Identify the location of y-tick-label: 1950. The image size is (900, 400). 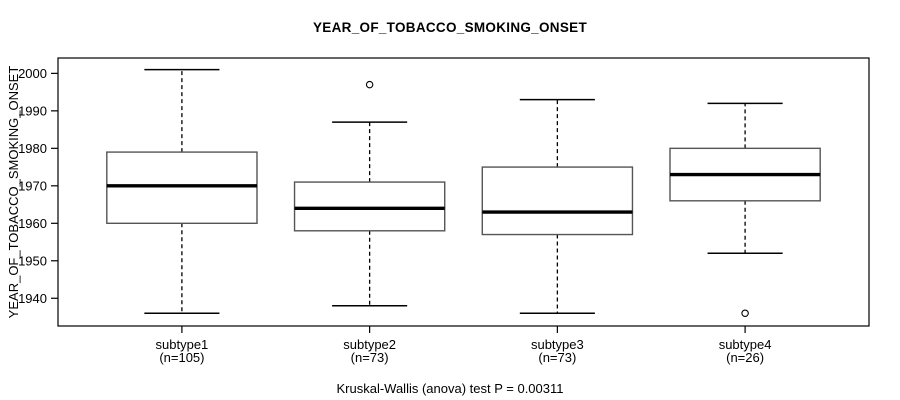
(32, 260).